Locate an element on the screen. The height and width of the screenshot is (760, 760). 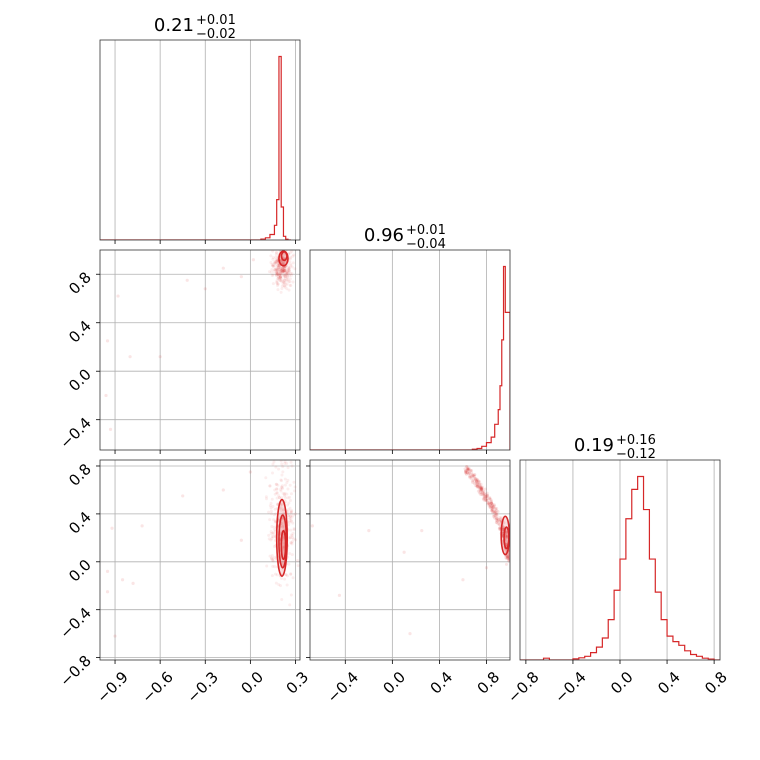
scatter-p3-p2-xtick-label-3: 0.8 is located at coordinates (489, 683).